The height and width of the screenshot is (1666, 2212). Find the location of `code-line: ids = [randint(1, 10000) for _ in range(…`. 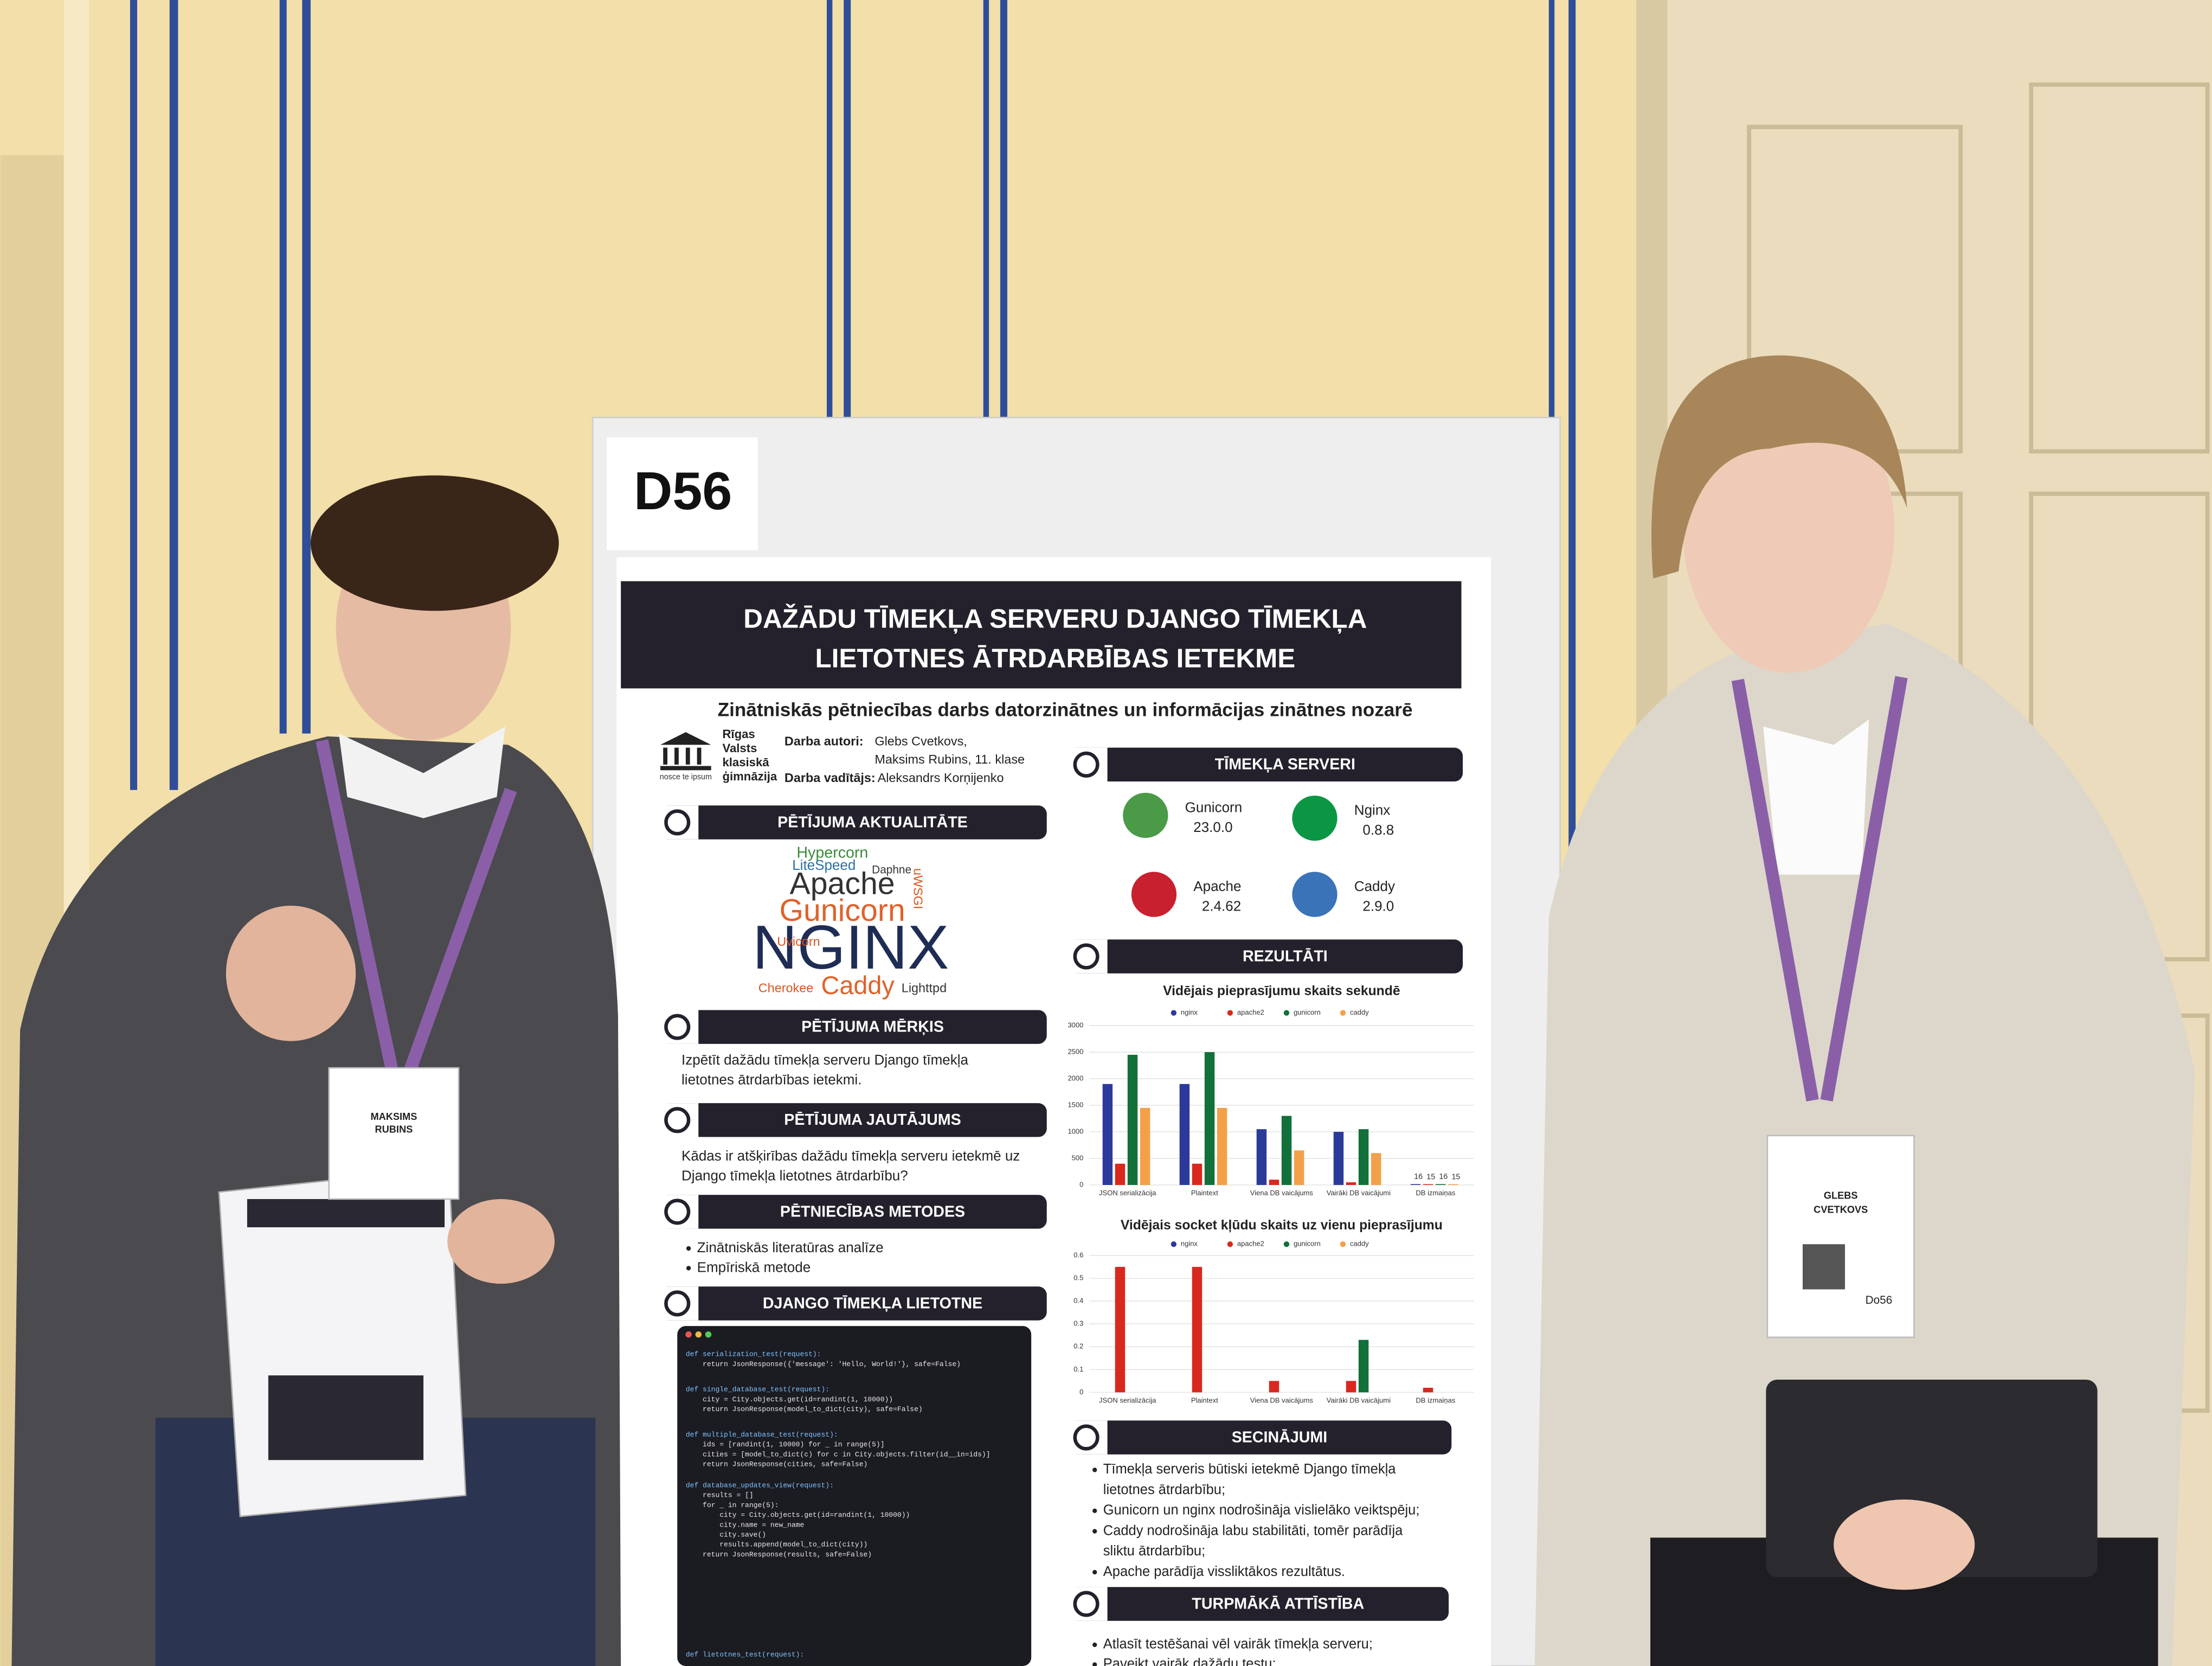

code-line: ids = [randint(1, 10000) for _ in range(… is located at coordinates (785, 1445).